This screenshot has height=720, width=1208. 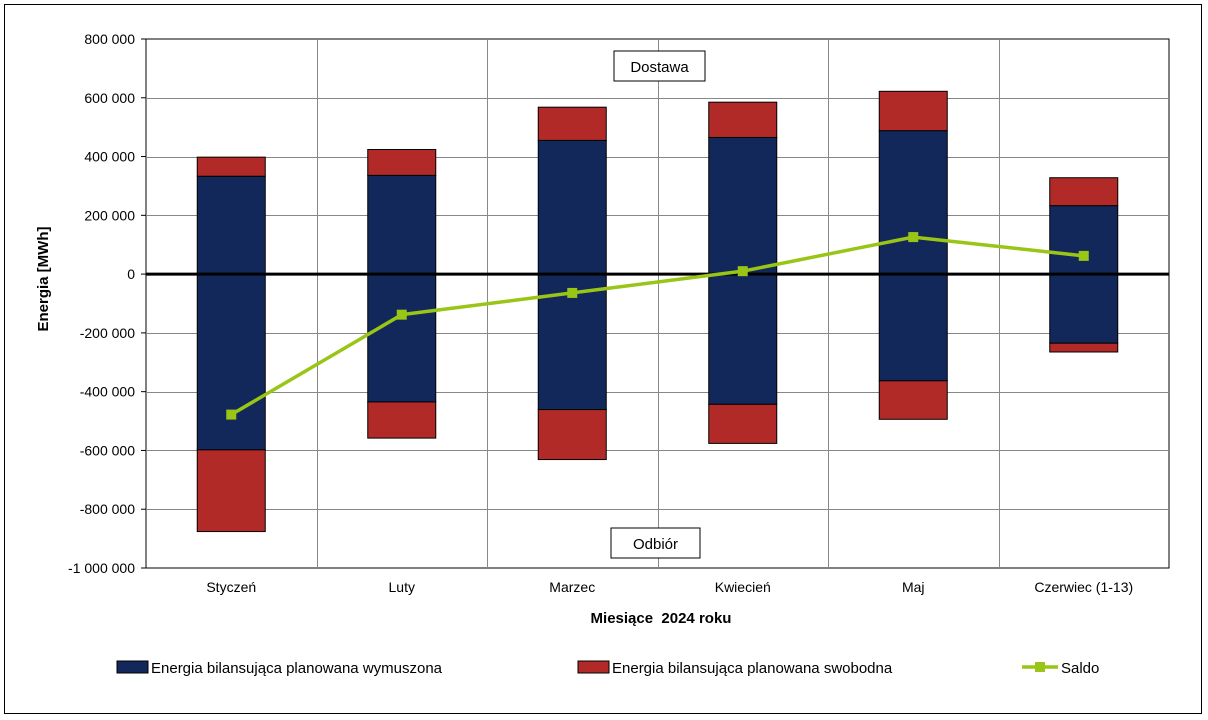 I want to click on legend-label-wymuszona: Energia bilansująca planowana wymuszona, so click(x=297, y=668).